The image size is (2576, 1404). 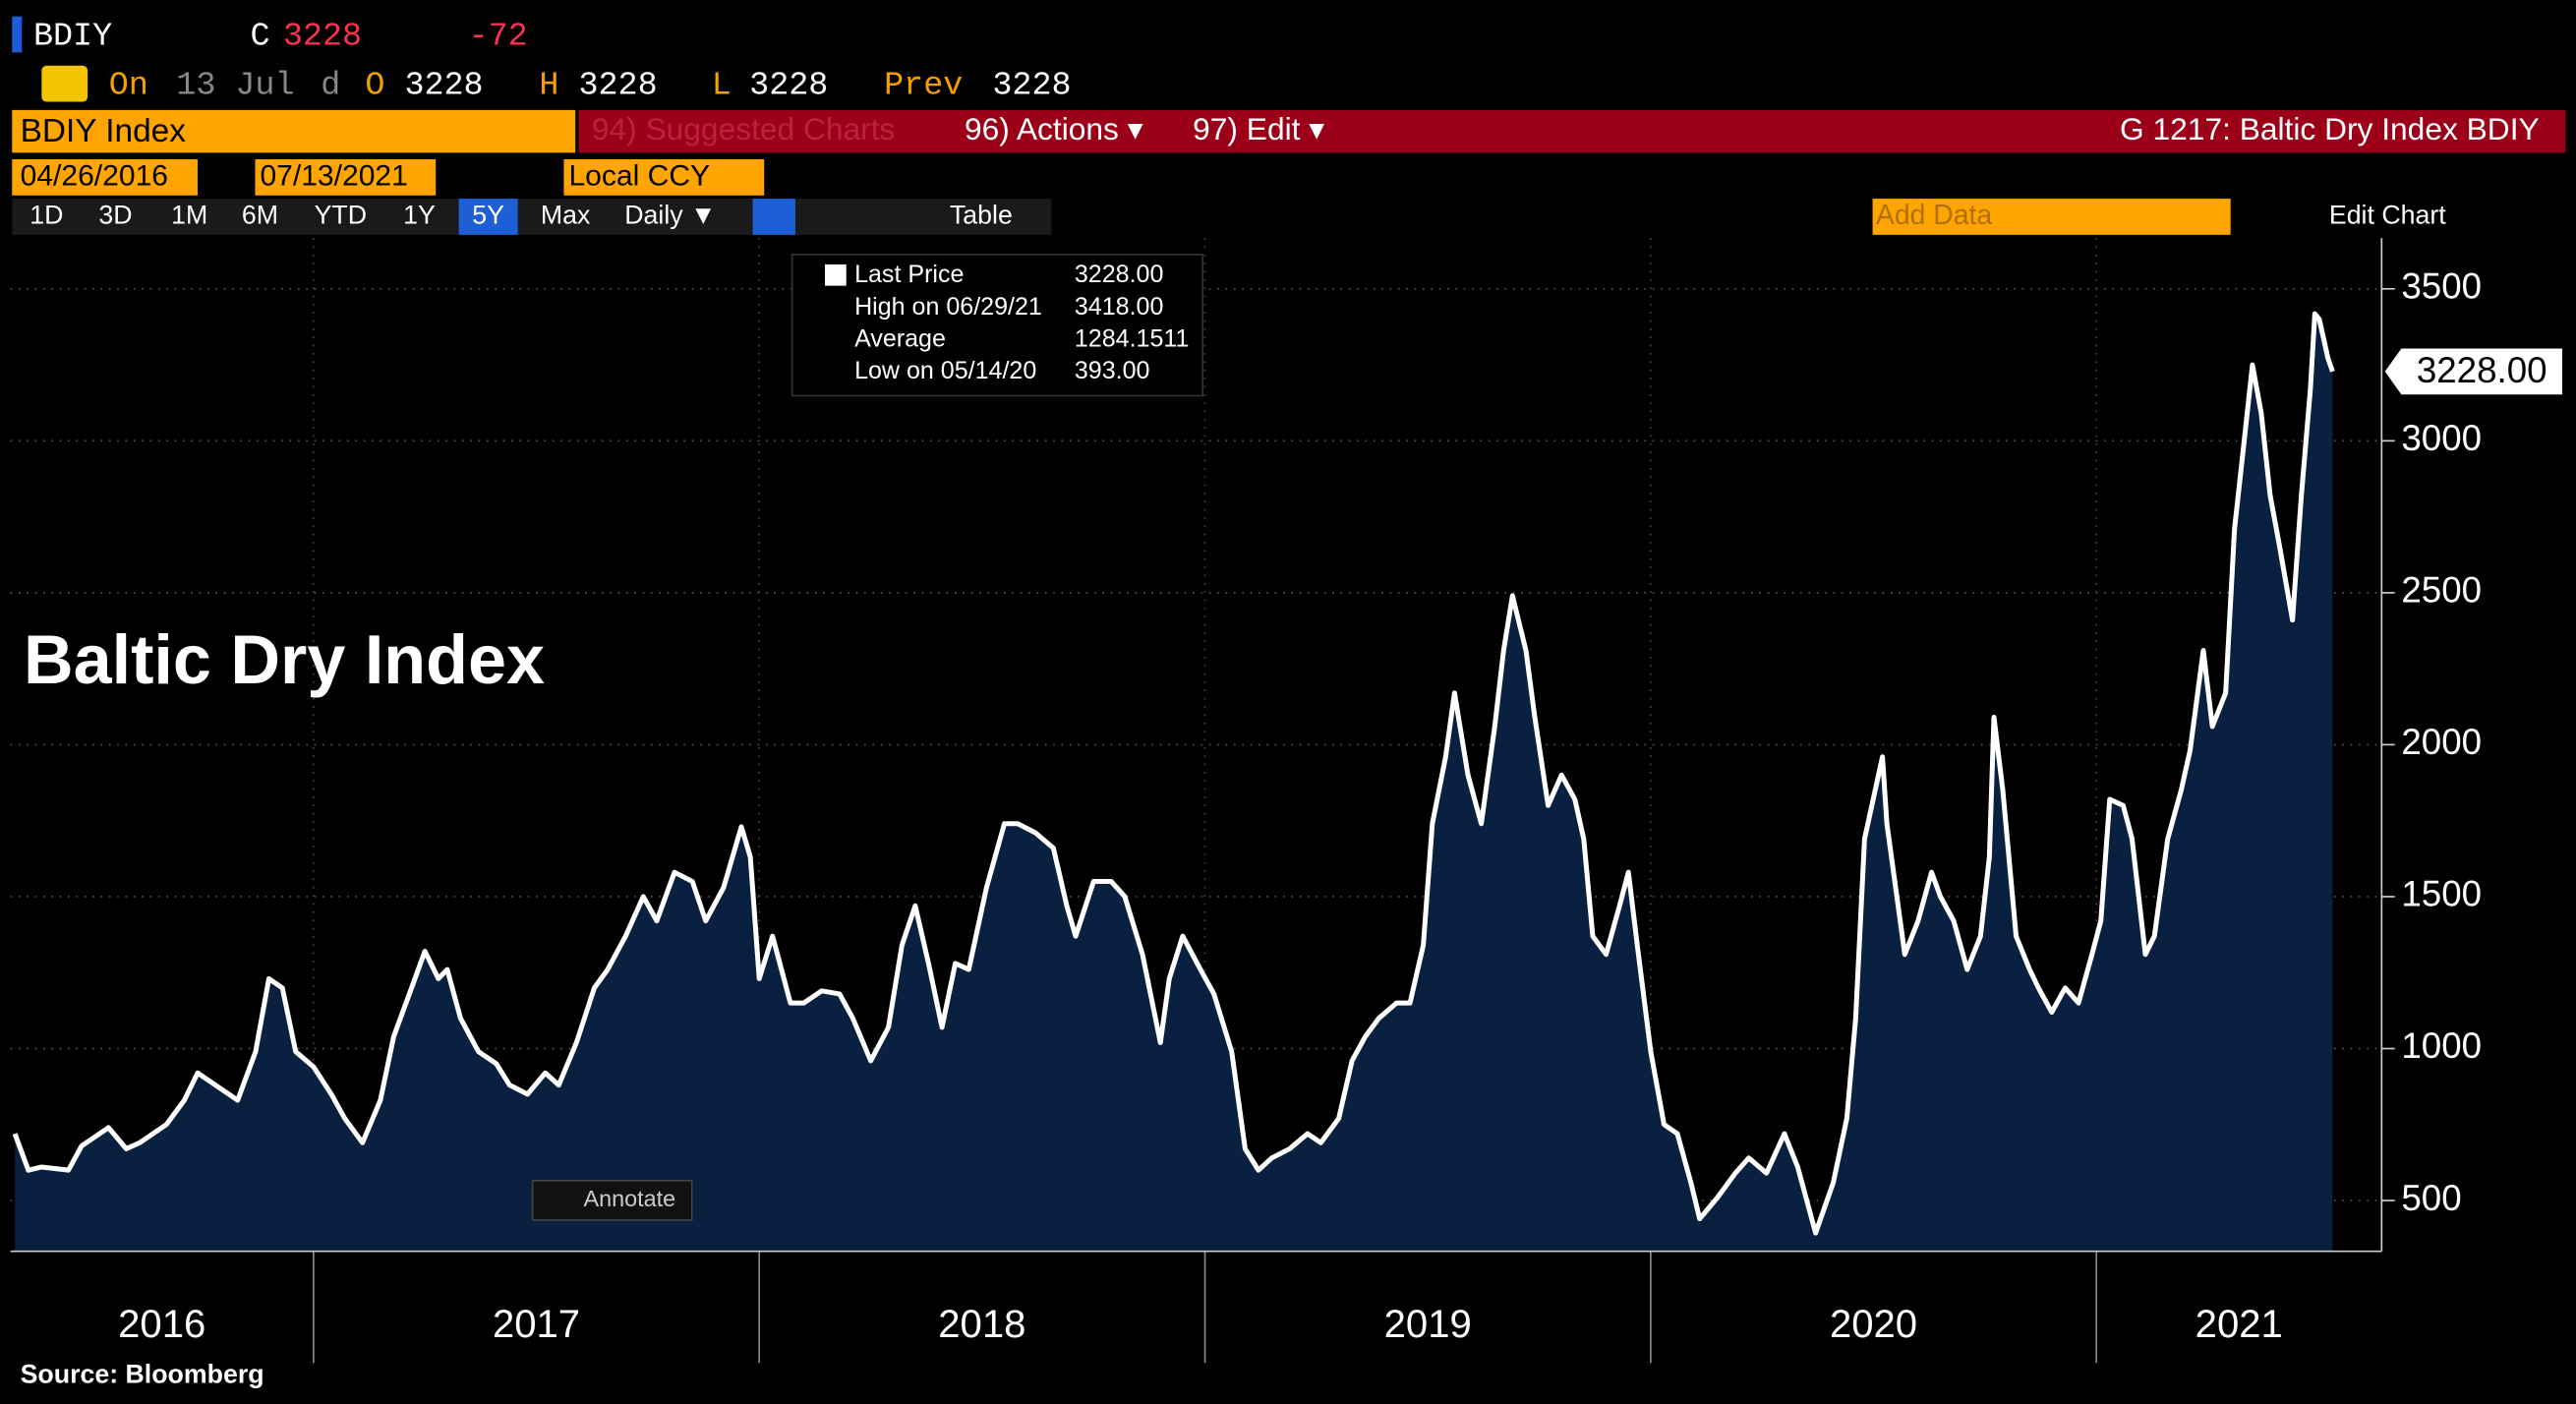 I want to click on annotate-button, so click(x=612, y=1200).